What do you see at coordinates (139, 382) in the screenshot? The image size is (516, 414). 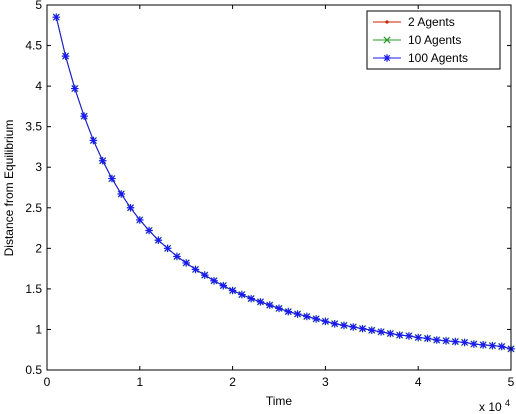 I see `x-tick-label: 1` at bounding box center [139, 382].